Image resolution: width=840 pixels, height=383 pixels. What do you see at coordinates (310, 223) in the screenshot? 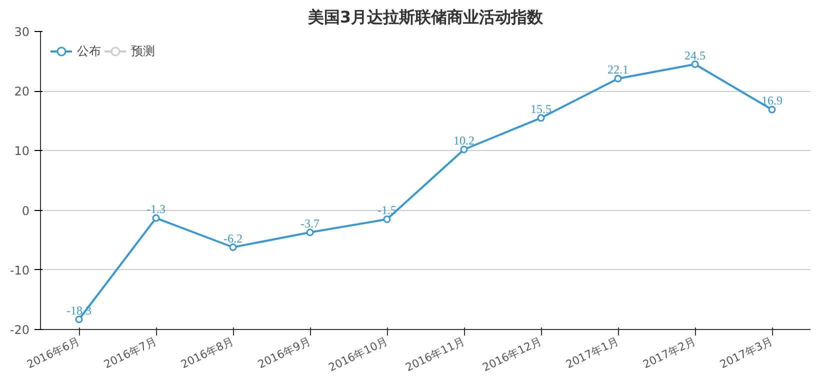
I see `data-label: -3.7` at bounding box center [310, 223].